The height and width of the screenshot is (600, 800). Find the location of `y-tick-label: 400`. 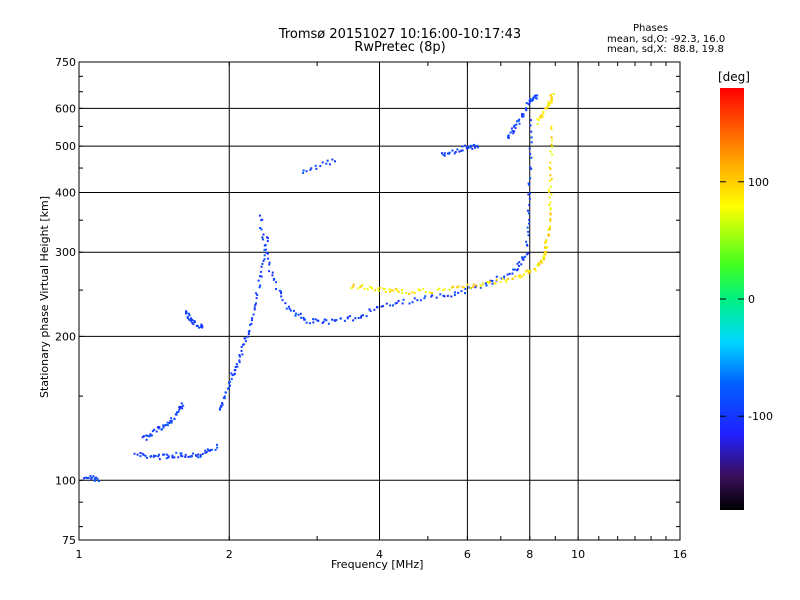

y-tick-label: 400 is located at coordinates (65, 192).